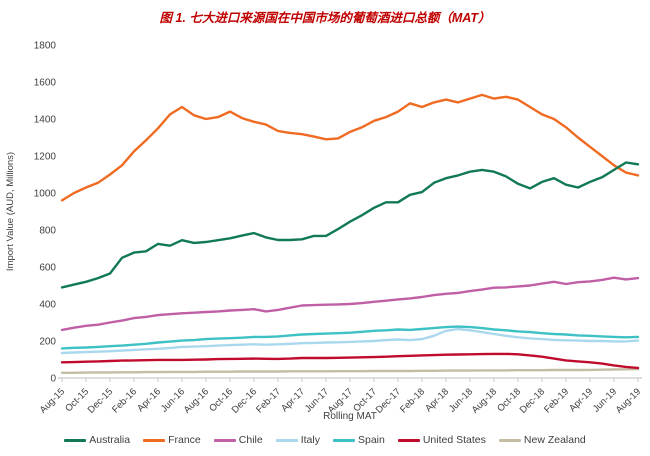 The height and width of the screenshot is (456, 650). I want to click on legend-label: United States, so click(454, 440).